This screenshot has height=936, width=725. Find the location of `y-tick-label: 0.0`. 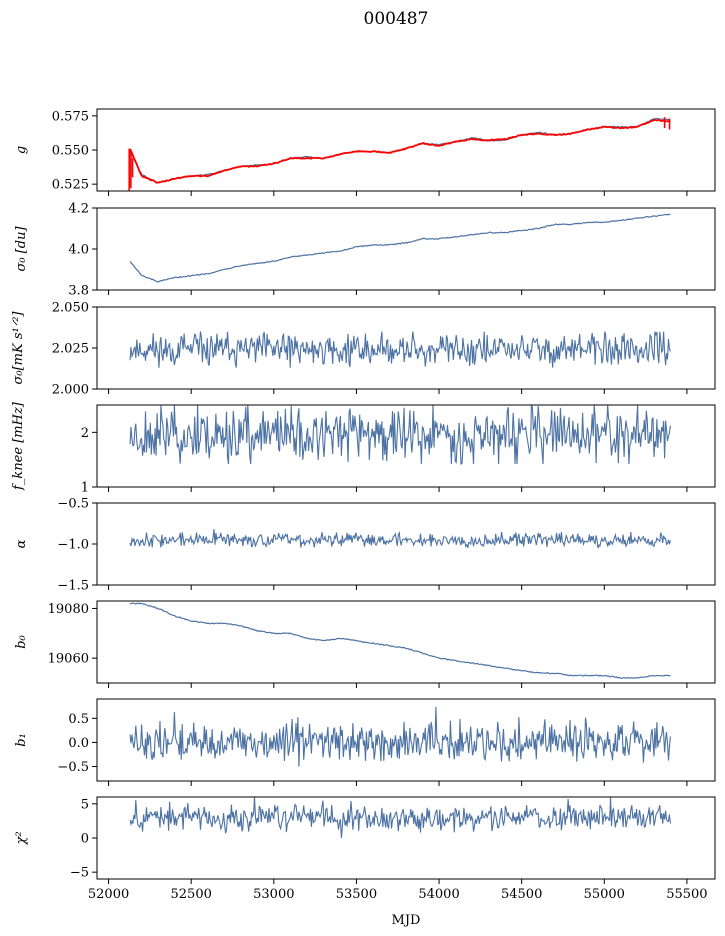

y-tick-label: 0.0 is located at coordinates (78, 743).